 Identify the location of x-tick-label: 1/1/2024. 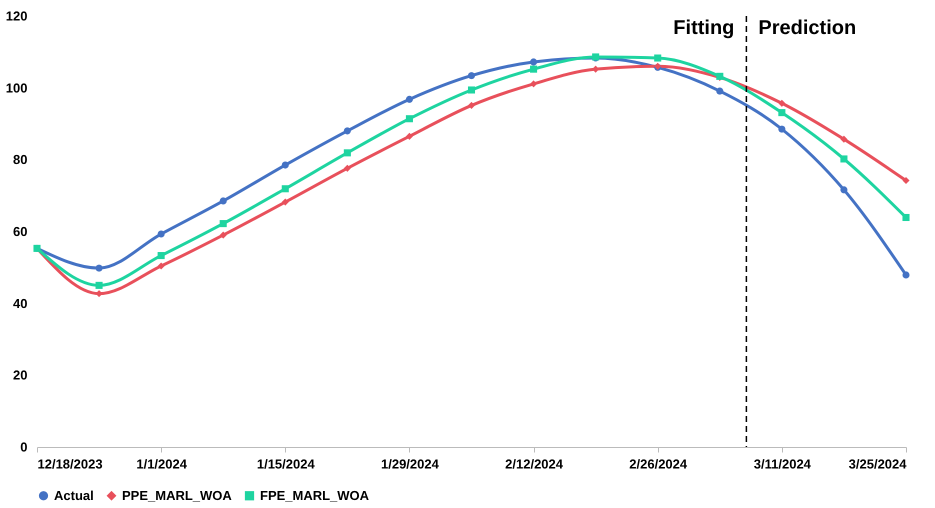
(162, 464).